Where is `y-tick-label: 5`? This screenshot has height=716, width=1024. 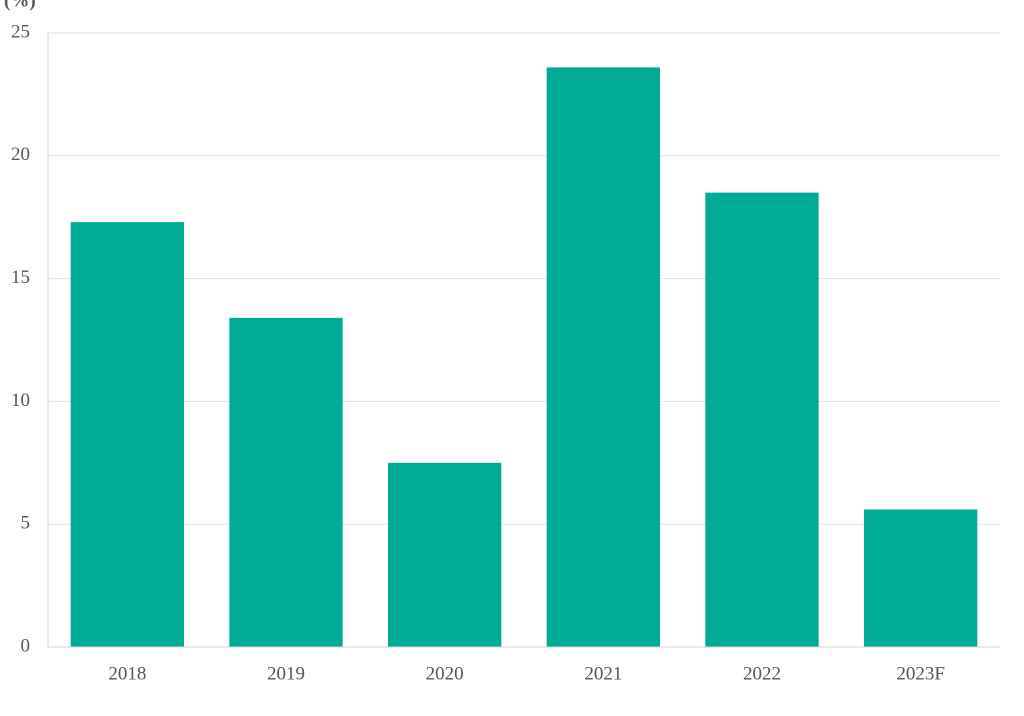
y-tick-label: 5 is located at coordinates (26, 523).